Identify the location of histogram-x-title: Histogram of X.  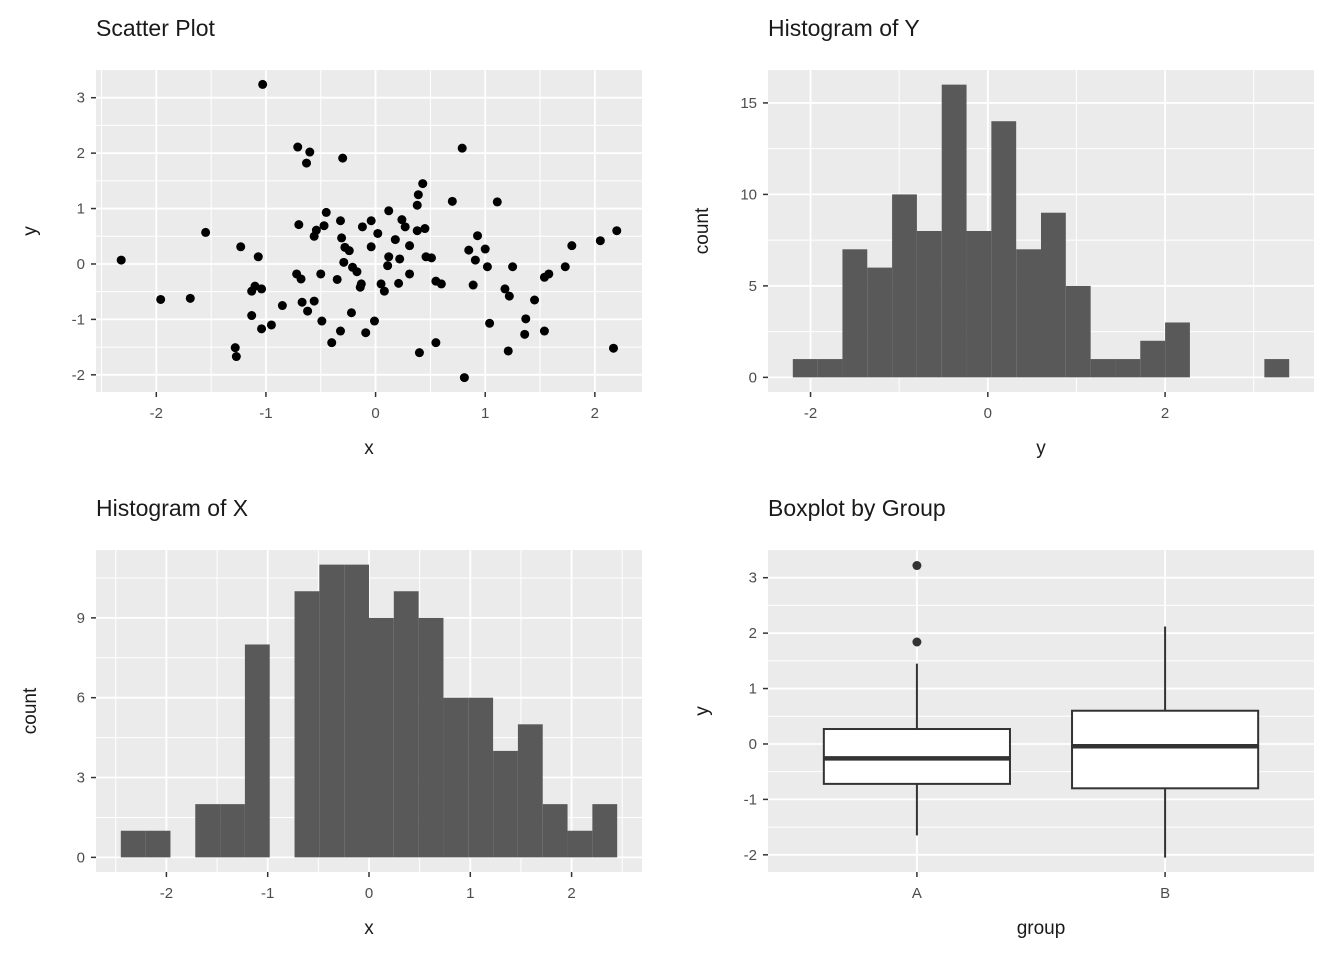
(172, 508).